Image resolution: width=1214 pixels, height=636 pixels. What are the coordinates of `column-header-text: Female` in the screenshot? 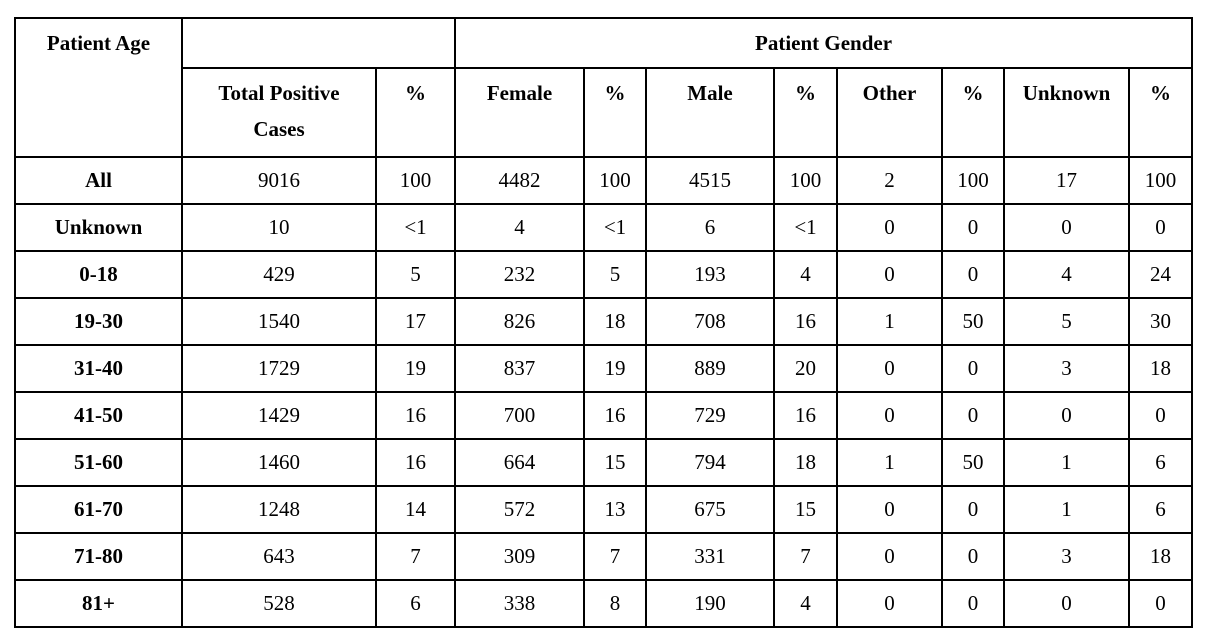 It's located at (519, 93).